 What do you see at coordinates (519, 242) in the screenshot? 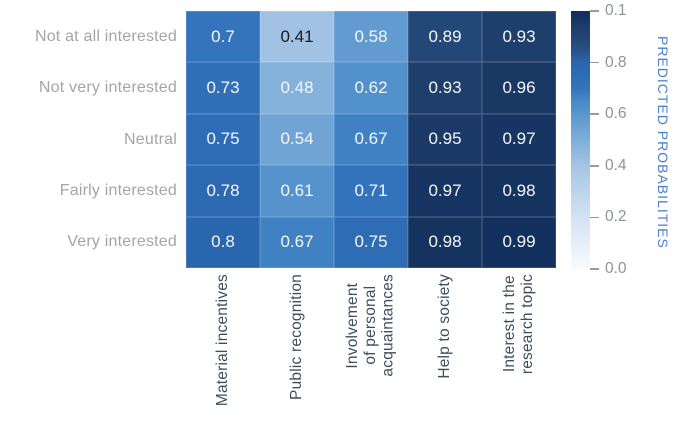
I see `heatmap-cell: 0.99` at bounding box center [519, 242].